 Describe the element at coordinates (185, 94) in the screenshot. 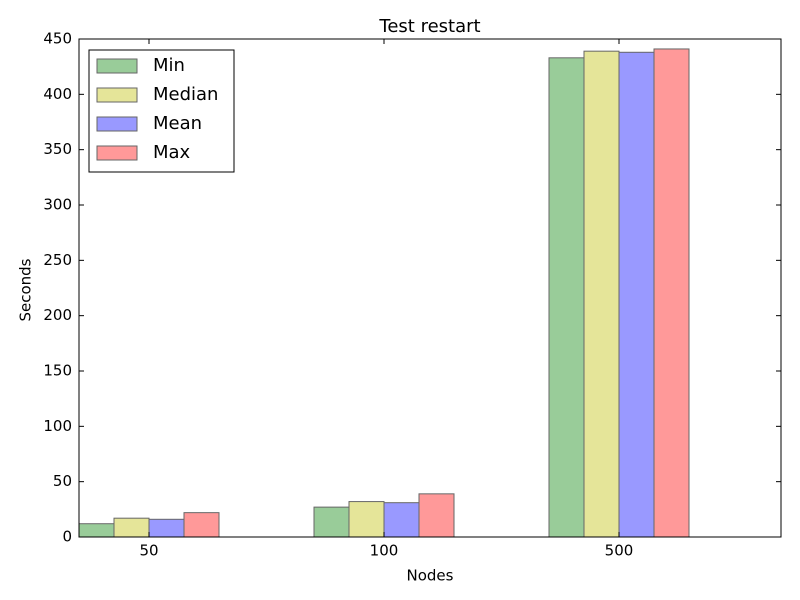

I see `legend-label: Median` at that location.